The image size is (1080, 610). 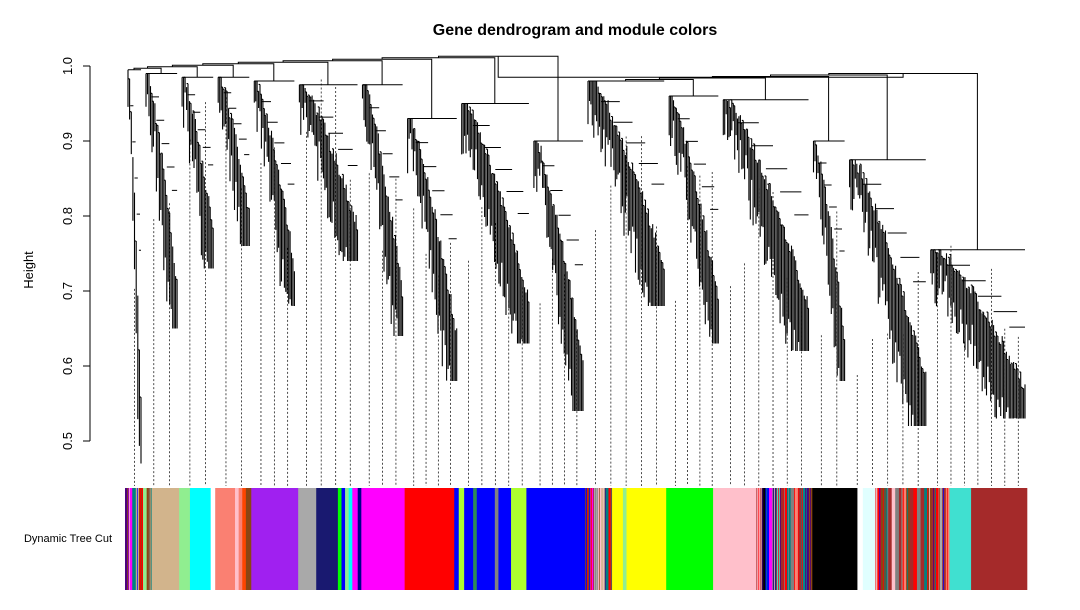 What do you see at coordinates (68, 539) in the screenshot?
I see `color-row-label: Dynamic Tree Cut` at bounding box center [68, 539].